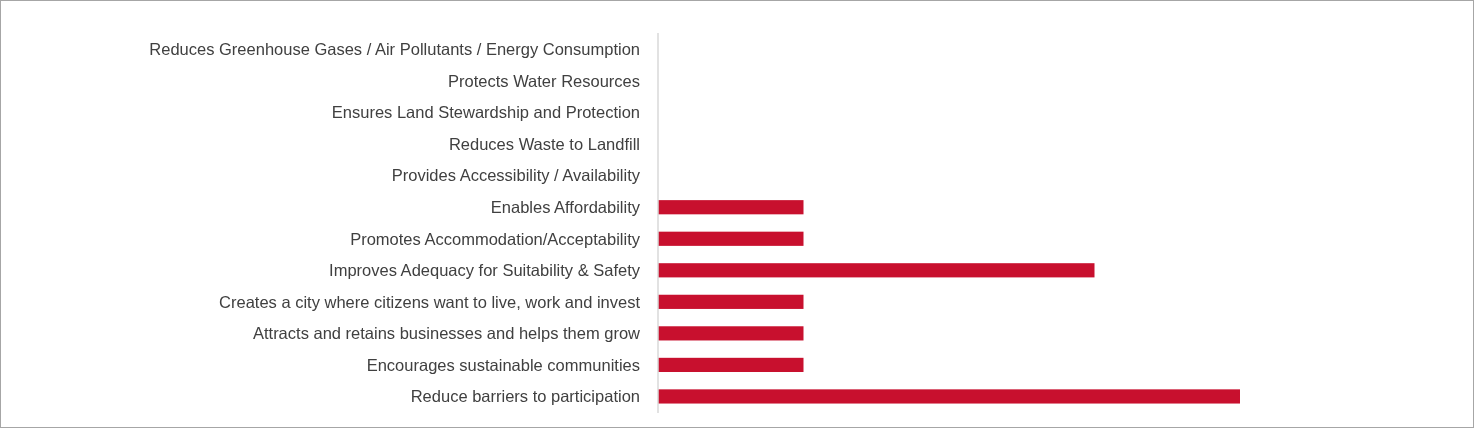 The width and height of the screenshot is (1474, 428). Describe the element at coordinates (516, 175) in the screenshot. I see `y-tick-label: Provides Accessibility / Availability` at that location.